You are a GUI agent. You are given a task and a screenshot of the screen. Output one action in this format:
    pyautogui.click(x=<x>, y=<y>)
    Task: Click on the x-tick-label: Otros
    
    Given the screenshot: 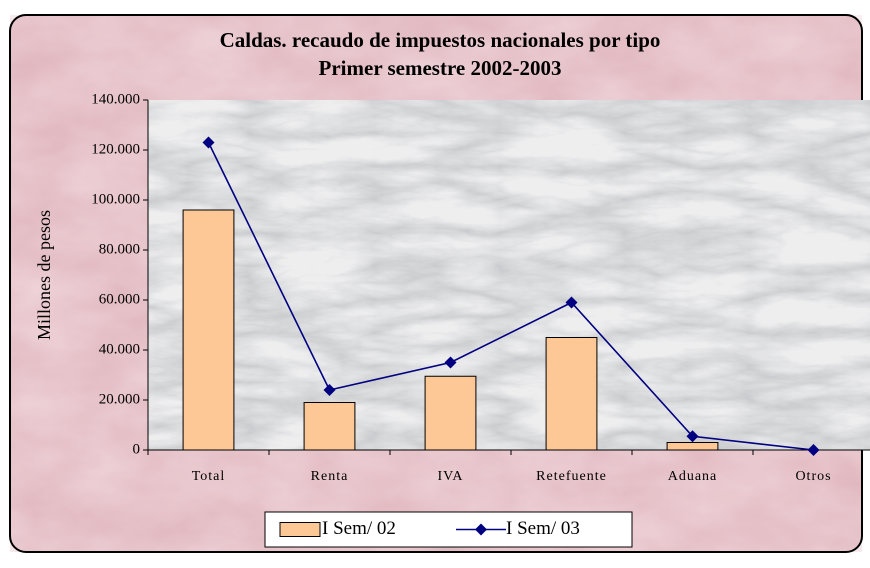 What is the action you would take?
    pyautogui.click(x=813, y=476)
    